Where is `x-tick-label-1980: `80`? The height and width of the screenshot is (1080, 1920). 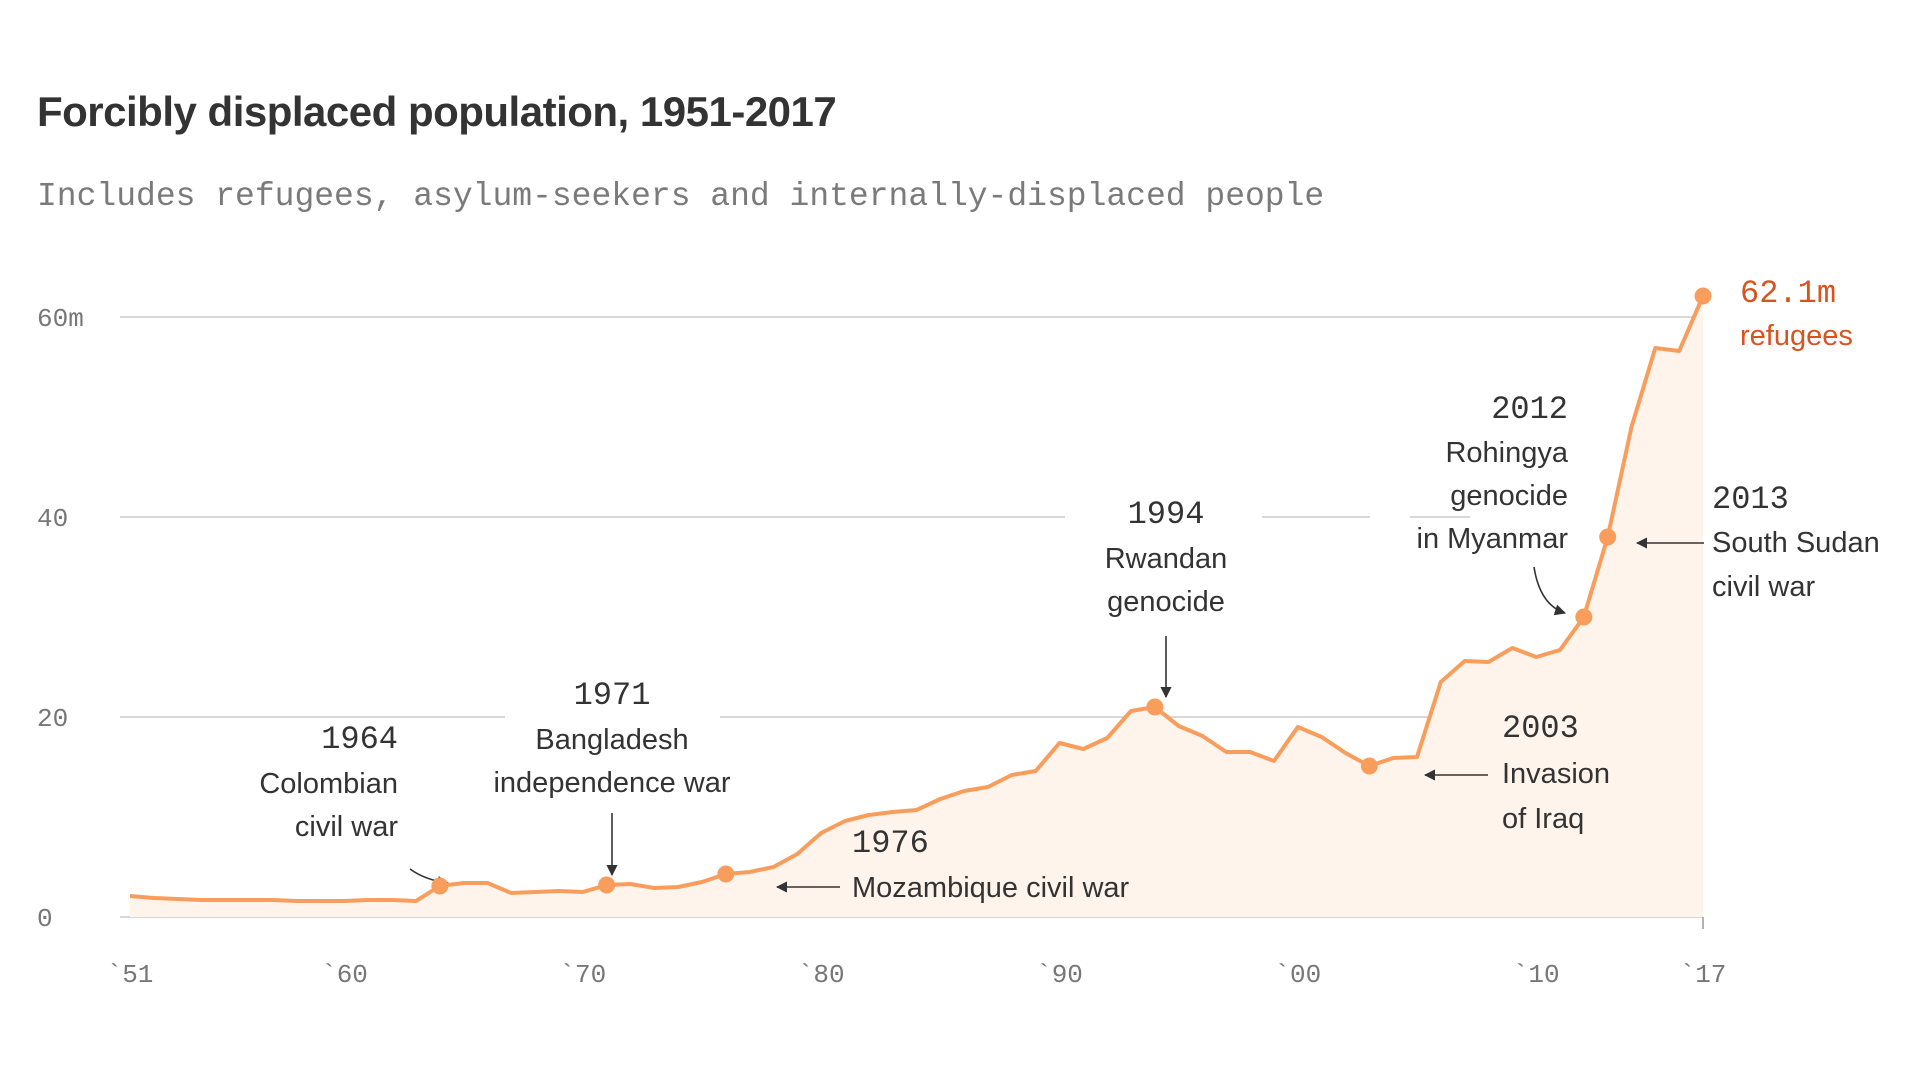
x-tick-label-1980: `80 is located at coordinates (821, 975).